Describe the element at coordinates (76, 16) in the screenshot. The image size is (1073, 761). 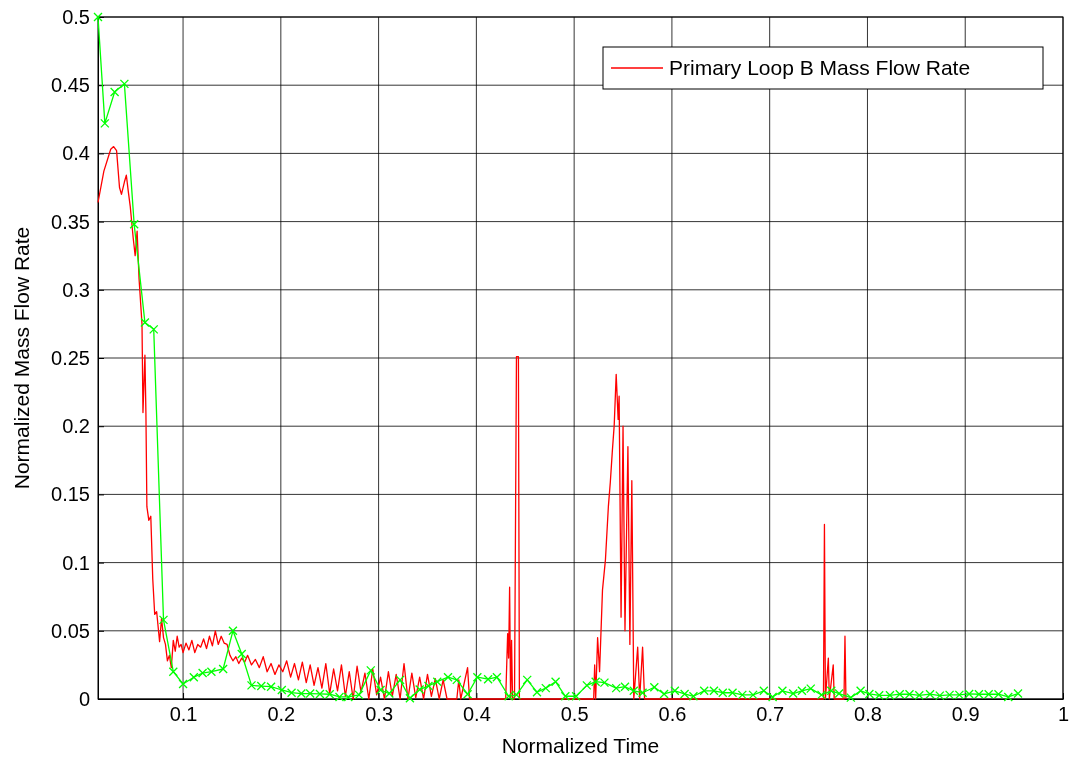
I see `y-tick-label: 0.5` at that location.